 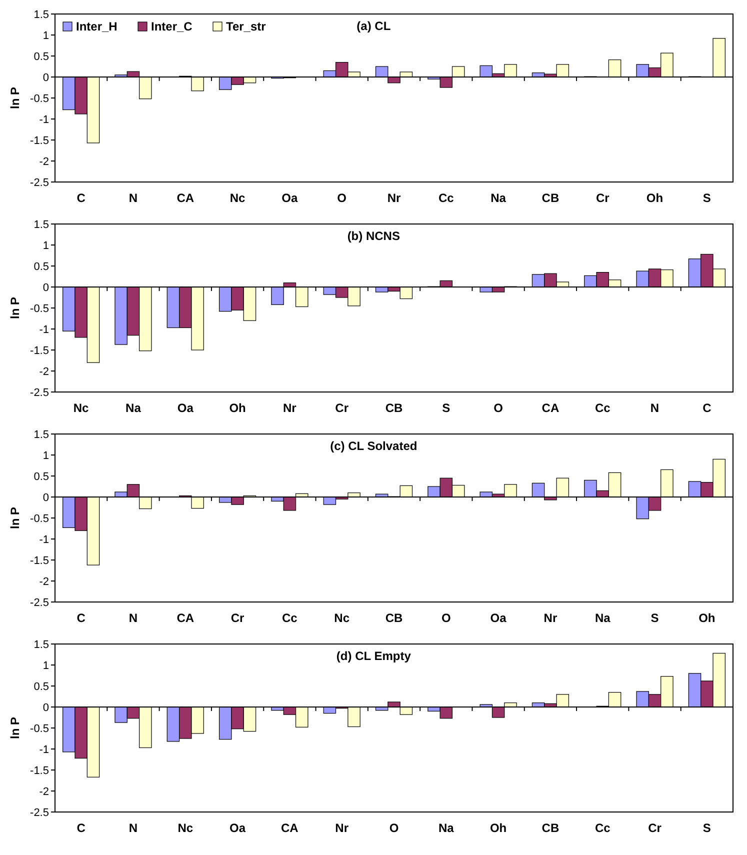 I want to click on chart-title: (c) CL Solvated, so click(x=374, y=446).